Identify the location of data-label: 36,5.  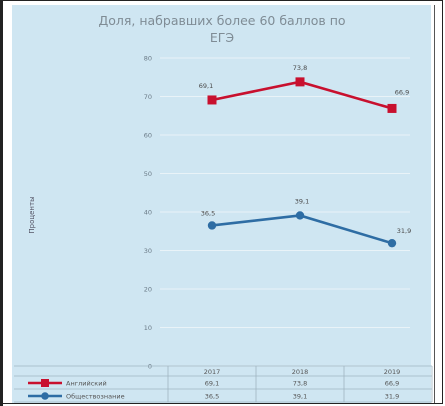
(208, 213).